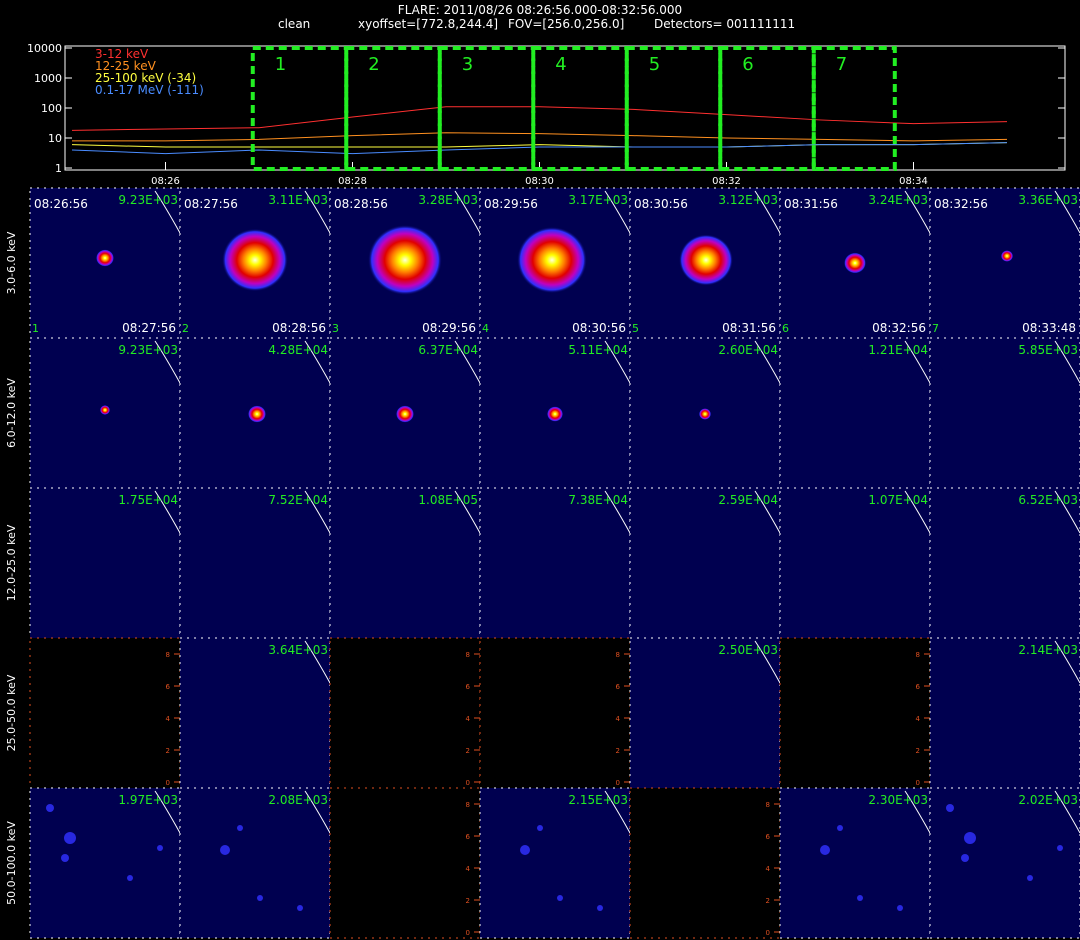 This screenshot has width=1080, height=940. Describe the element at coordinates (294, 24) in the screenshot. I see `subtitle: clean` at that location.